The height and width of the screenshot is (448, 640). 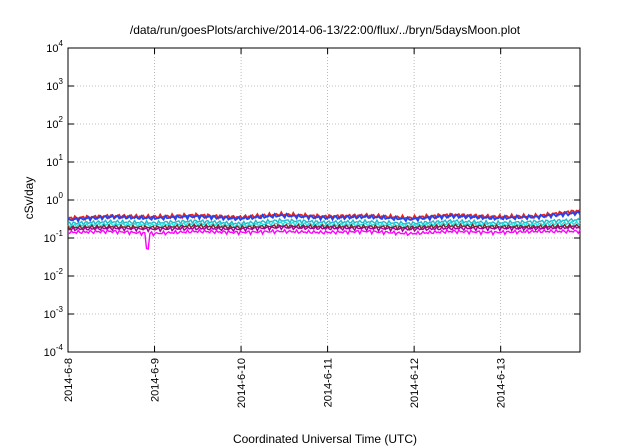 I want to click on x-tick-label: 2014-6-9, so click(x=156, y=380).